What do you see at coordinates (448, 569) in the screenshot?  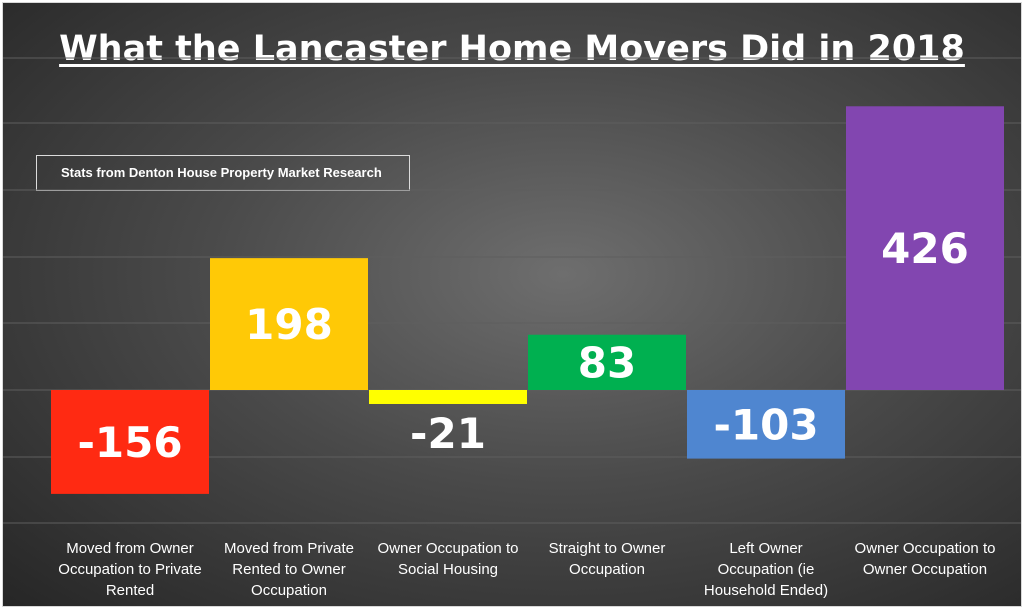 I see `category-label: Social Housing` at bounding box center [448, 569].